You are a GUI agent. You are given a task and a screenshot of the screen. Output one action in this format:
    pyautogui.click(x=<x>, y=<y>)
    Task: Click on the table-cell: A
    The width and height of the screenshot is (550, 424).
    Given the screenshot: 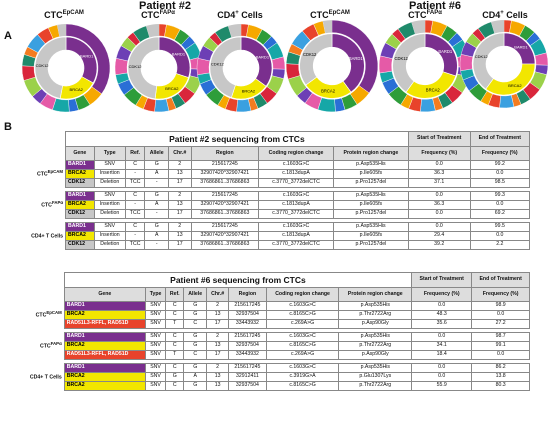 What is the action you would take?
    pyautogui.click(x=156, y=174)
    